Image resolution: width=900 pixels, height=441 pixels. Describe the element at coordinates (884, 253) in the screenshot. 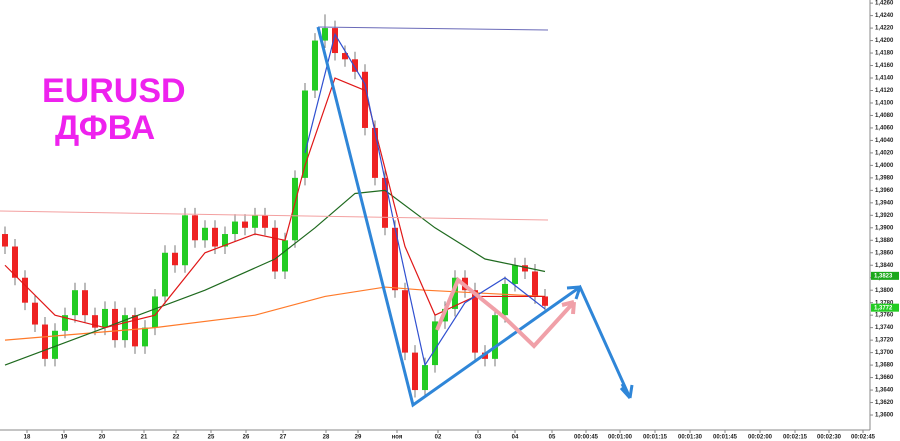

I see `y-tick-label: 1,3860` at that location.